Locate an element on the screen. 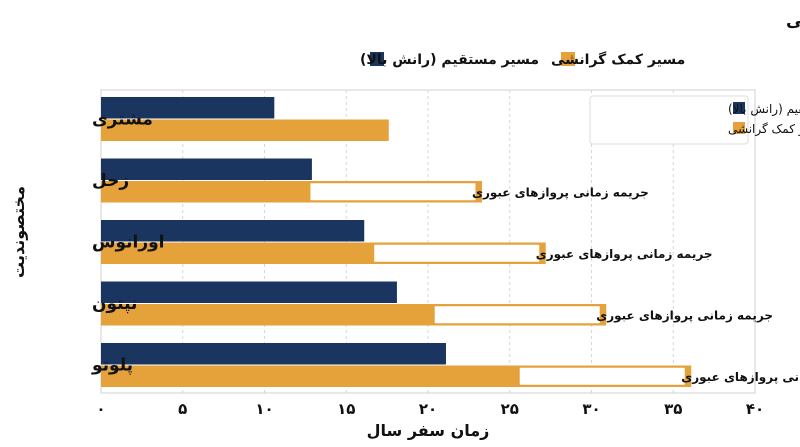 This screenshot has height=447, width=800. x-tick-labels: ۰ ۵ ۱۰ ۱۵ ۲۰ ۲۵ ۳۰ ۳۵ ۴۰ is located at coordinates (430, 409).